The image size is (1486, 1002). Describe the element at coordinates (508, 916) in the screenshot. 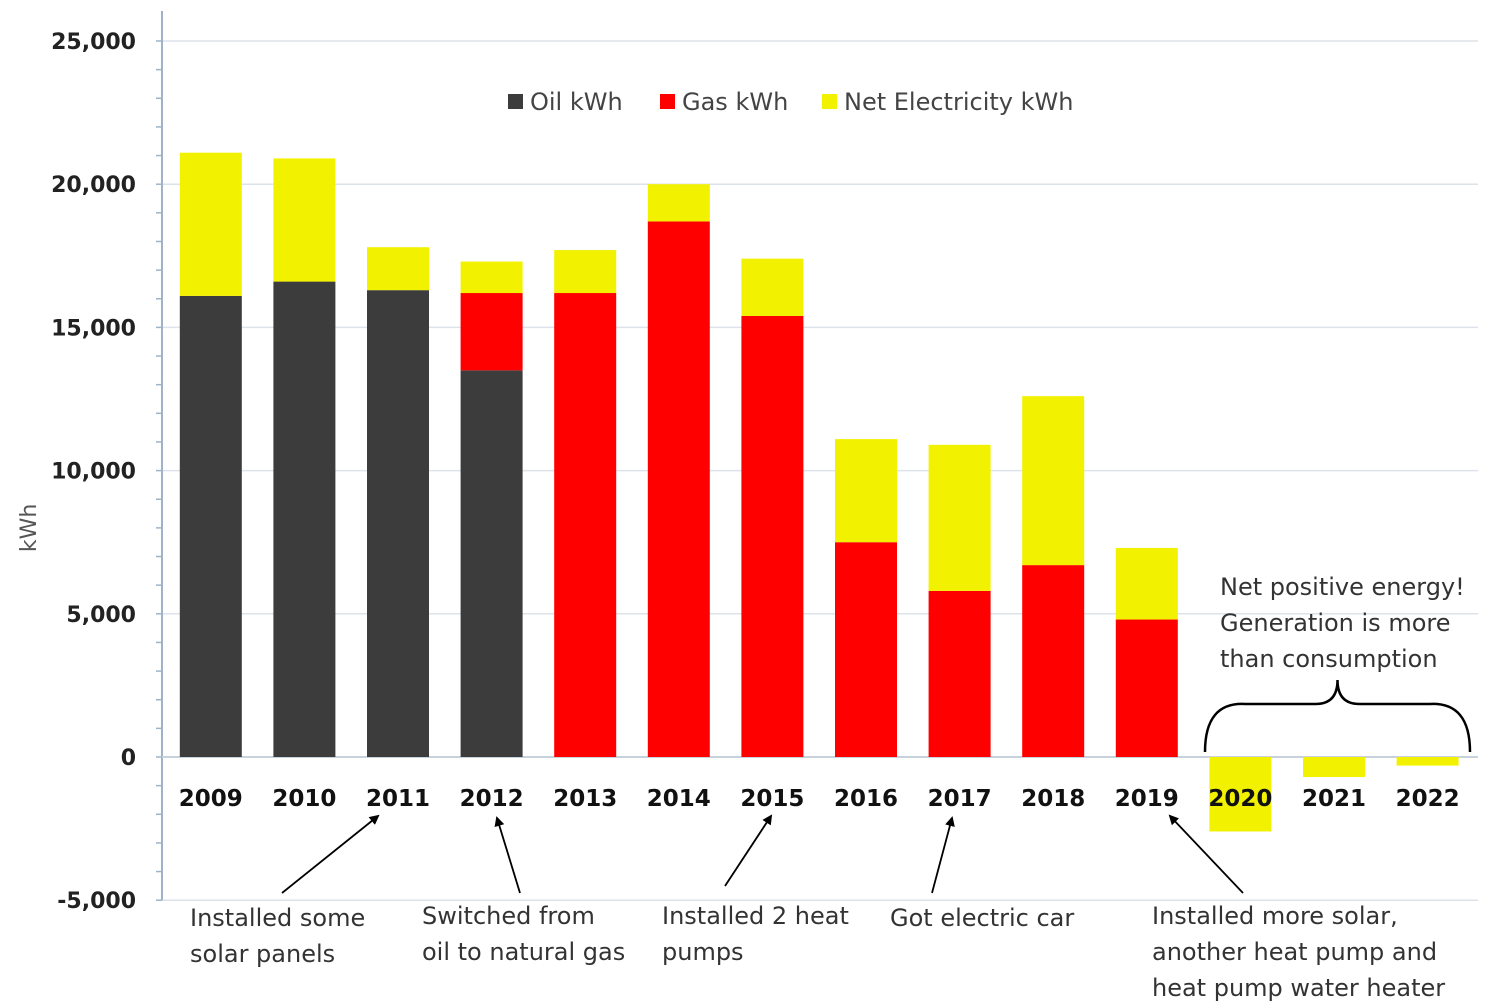

I see `annotation-text: Switched from` at that location.